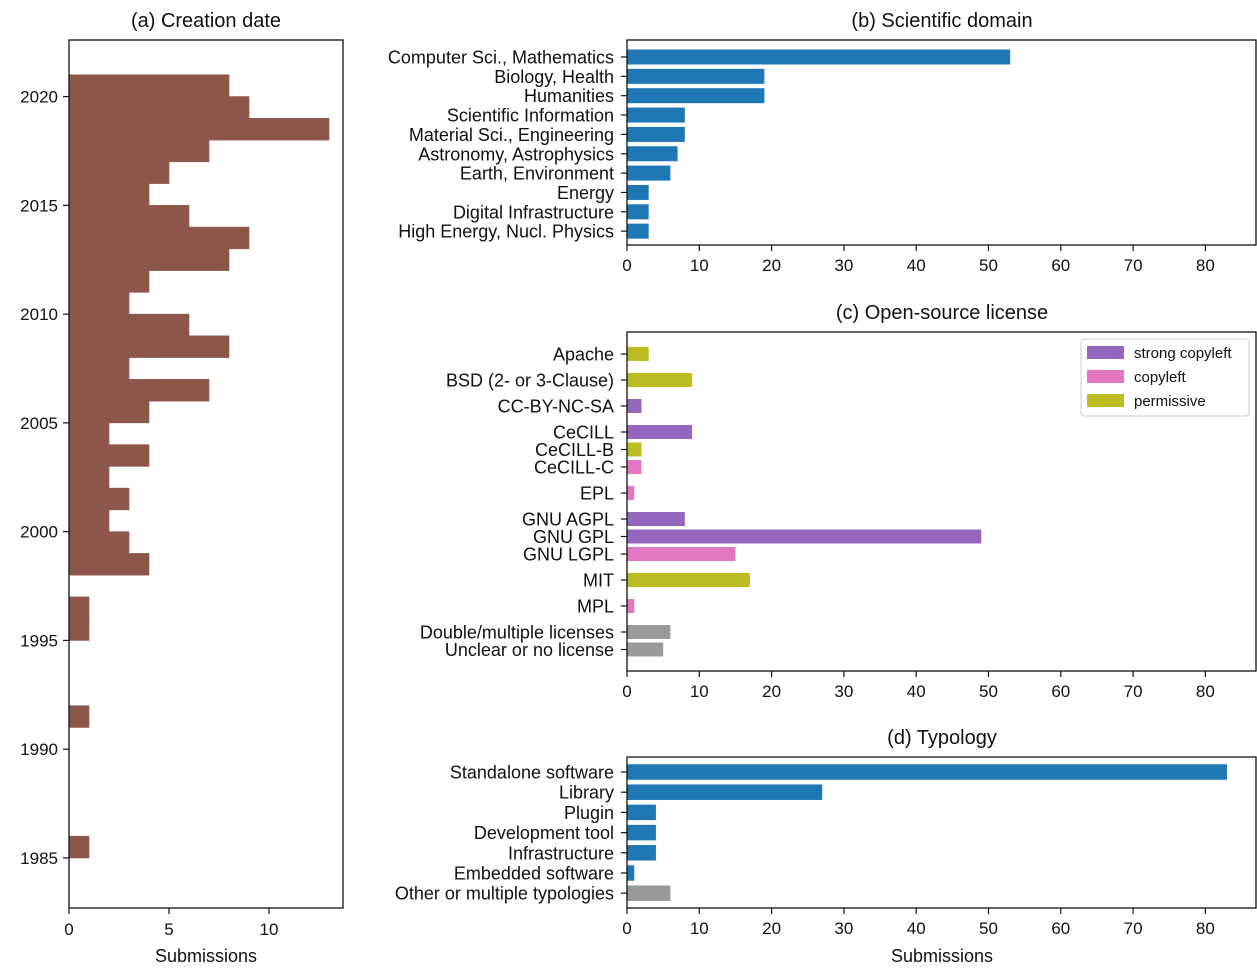 The image size is (1257, 968). Describe the element at coordinates (79, 629) in the screenshot. I see `bar-year-1995` at that location.